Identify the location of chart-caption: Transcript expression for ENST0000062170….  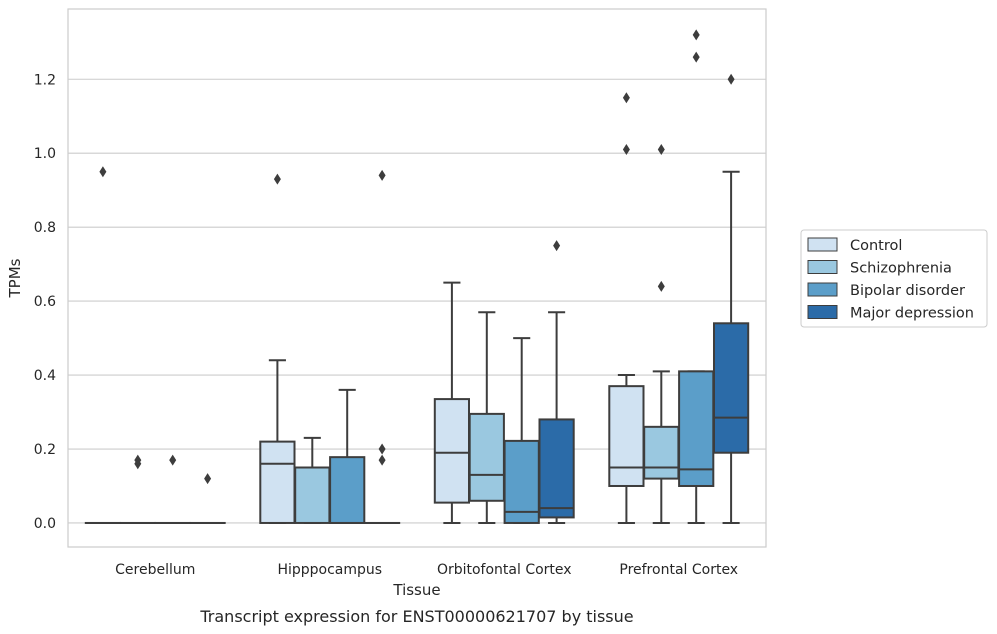
(416, 616).